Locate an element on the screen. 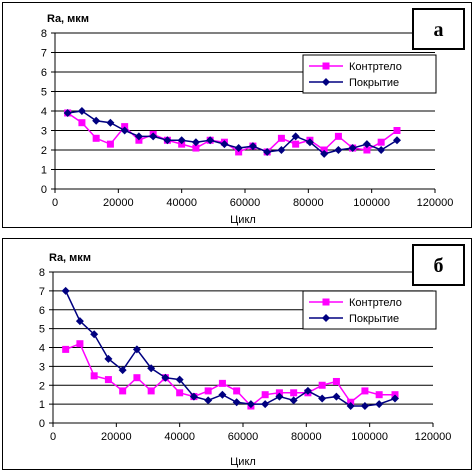 The height and width of the screenshot is (473, 476). chart-0-y-tick-label: 7 is located at coordinates (44, 54).